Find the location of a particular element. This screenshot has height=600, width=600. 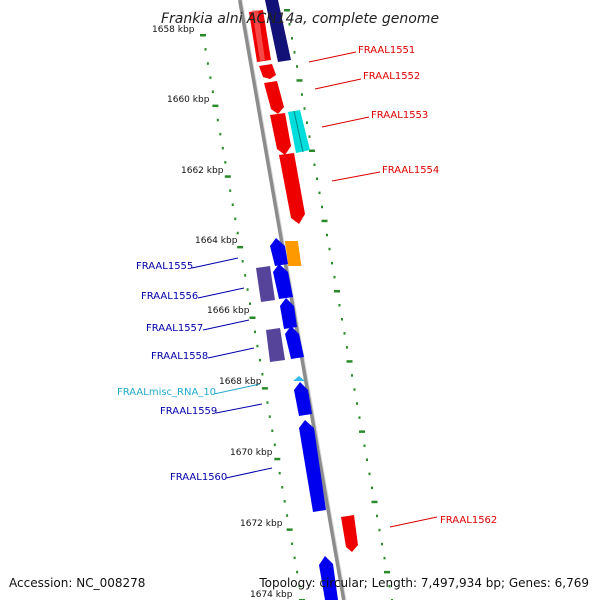

gene-label-FRAALmisc_RNA_10: FRAALmisc_RNA_10 is located at coordinates (166, 392).